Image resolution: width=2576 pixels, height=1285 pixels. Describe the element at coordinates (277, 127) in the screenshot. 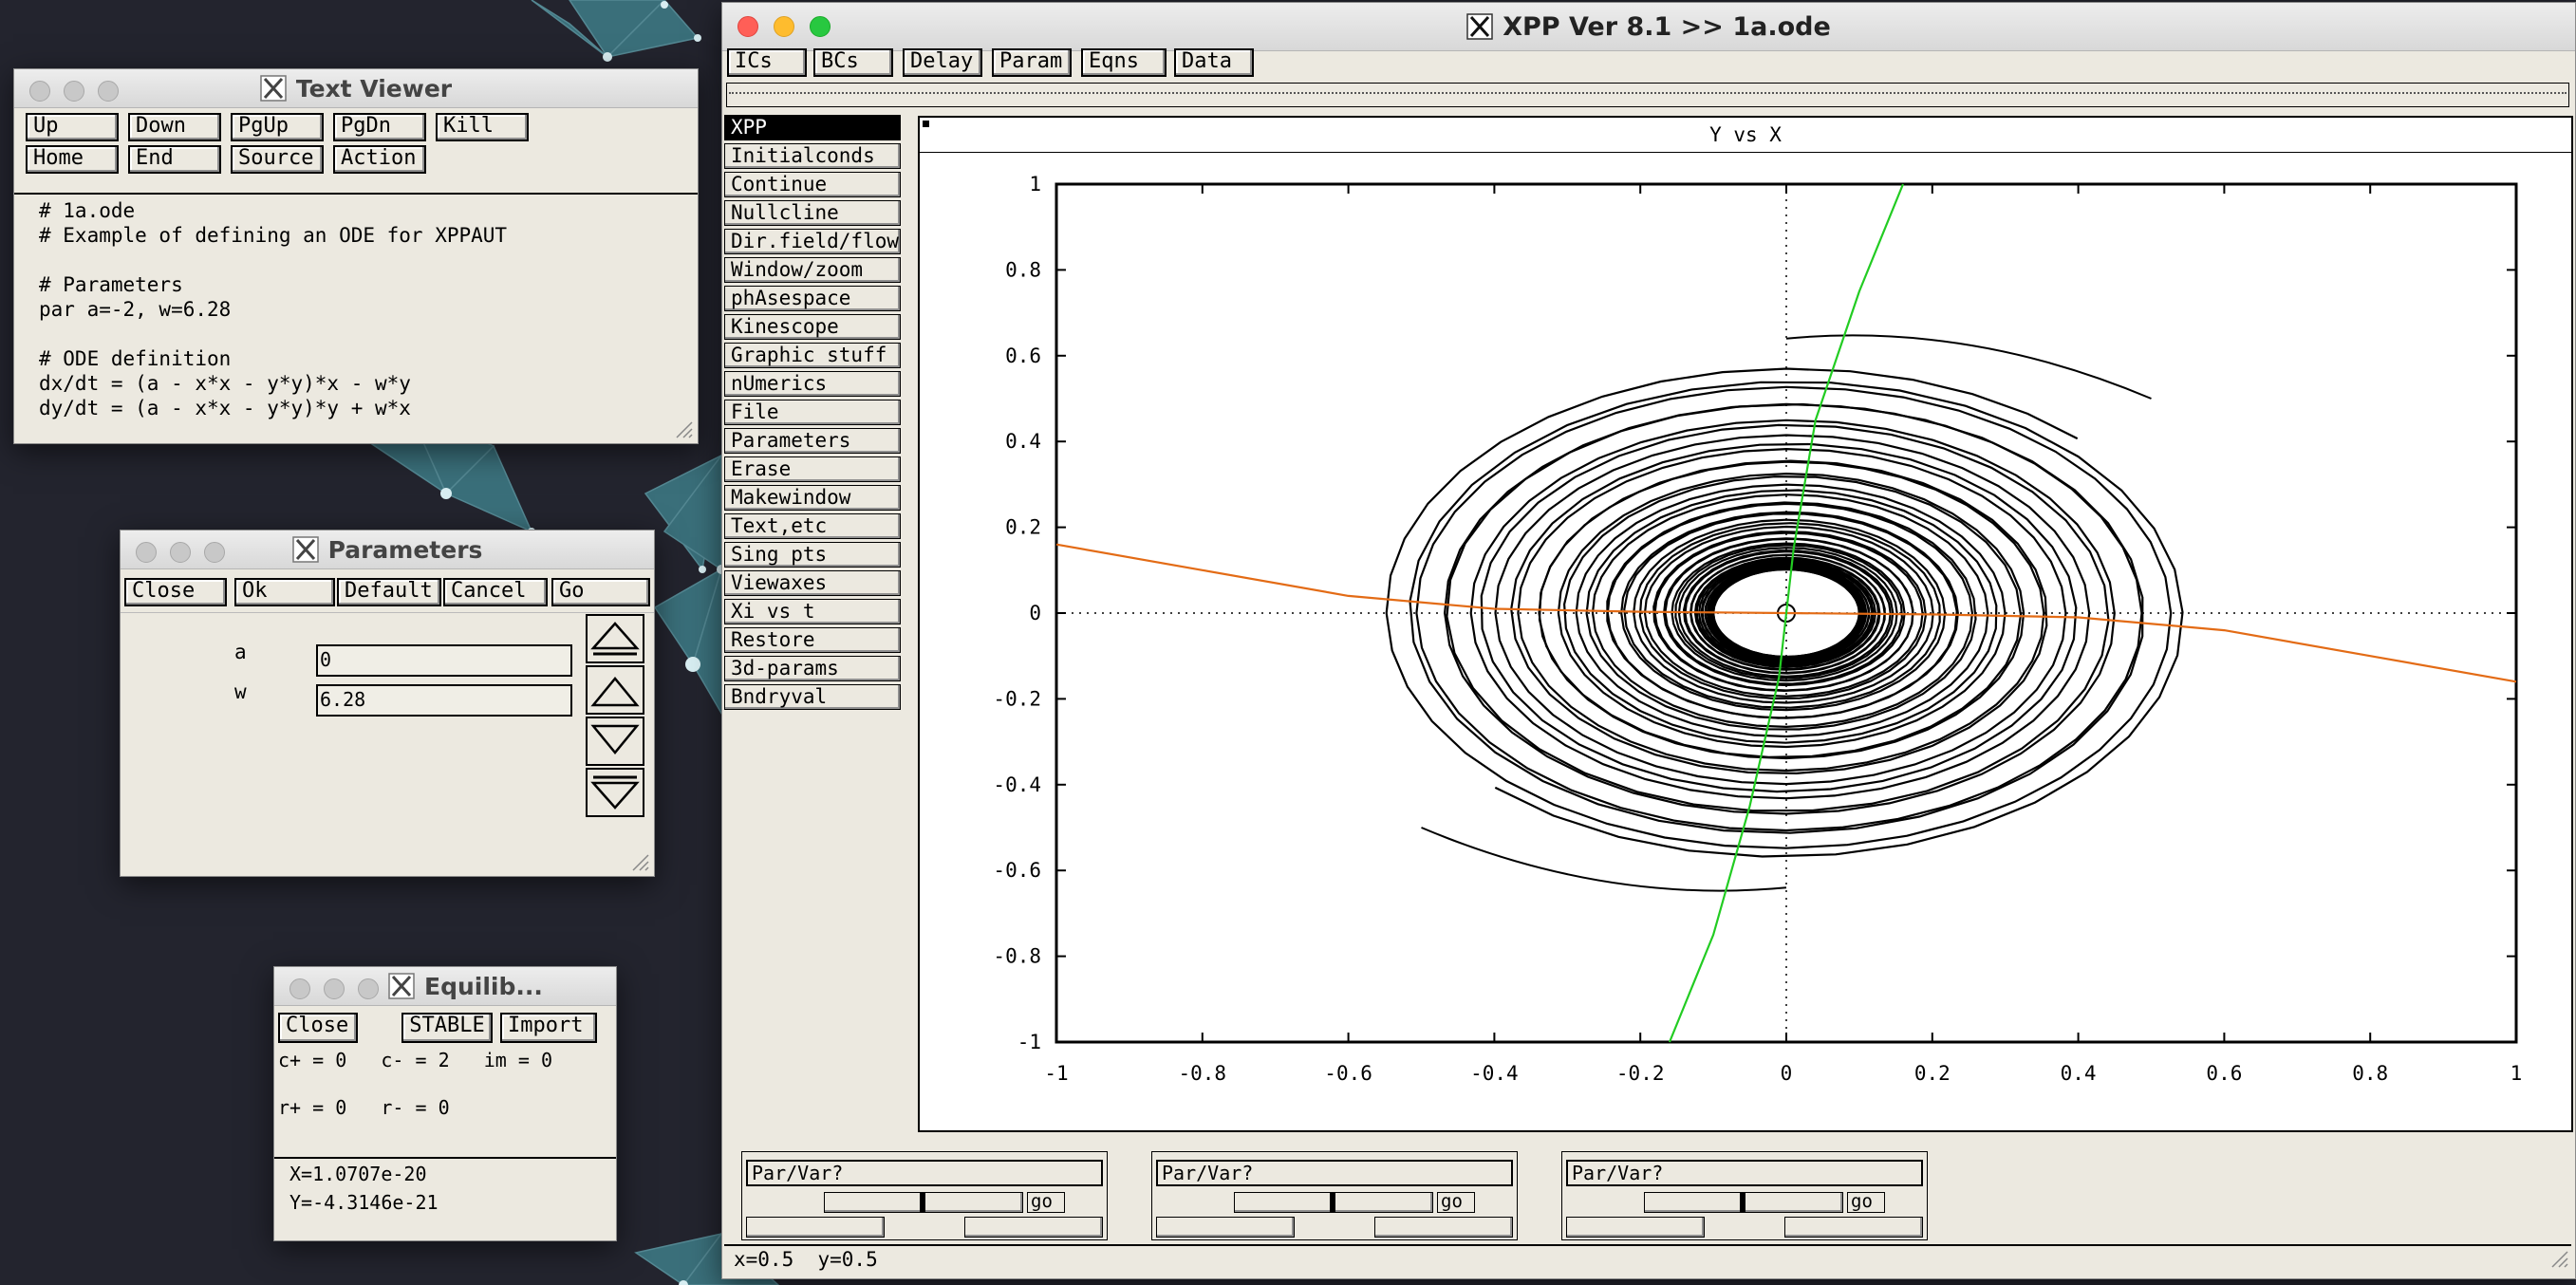

I see `pgup-button: PgUp` at that location.